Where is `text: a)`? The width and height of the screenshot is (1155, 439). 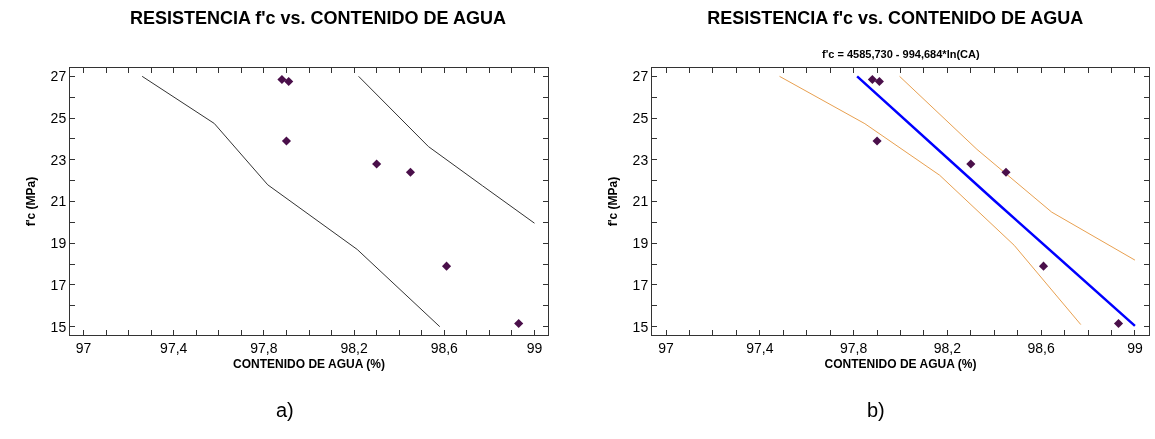
text: a) is located at coordinates (285, 410).